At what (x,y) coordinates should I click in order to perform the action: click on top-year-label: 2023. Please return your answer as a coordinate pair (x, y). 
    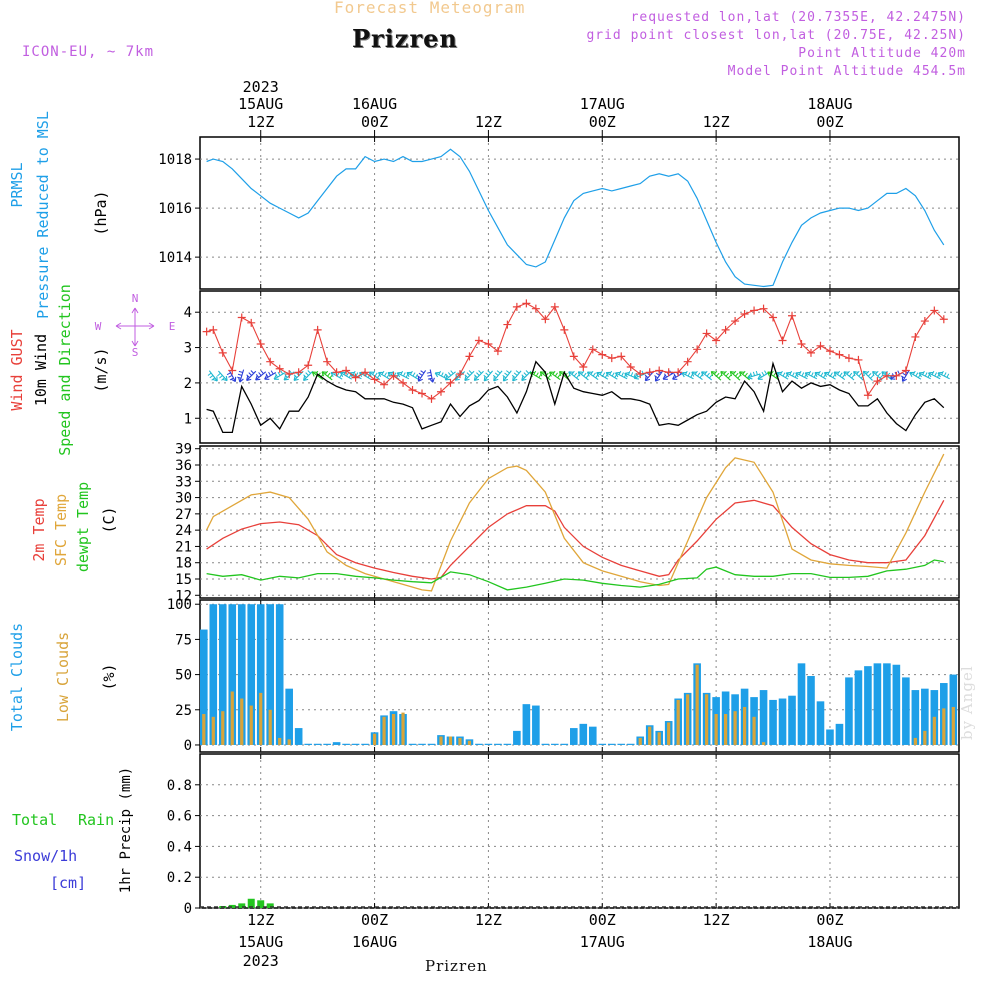
    Looking at the image, I should click on (261, 87).